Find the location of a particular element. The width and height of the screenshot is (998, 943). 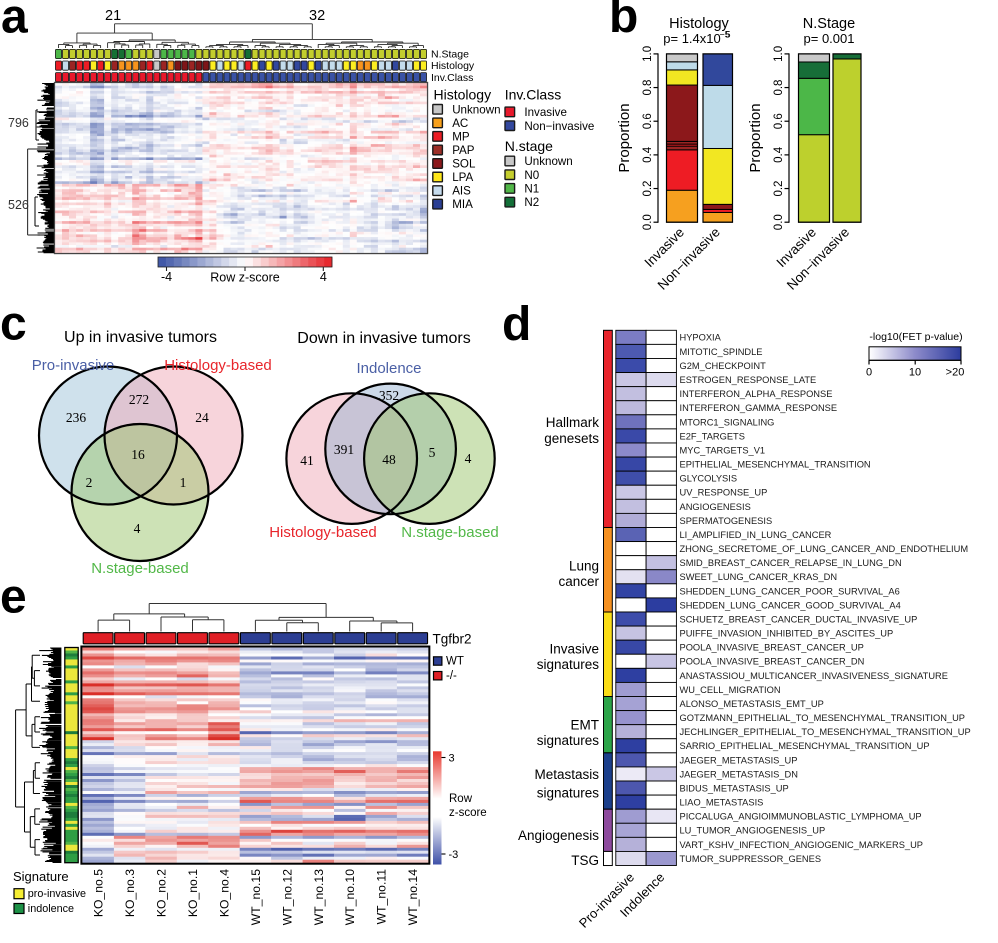

svg-text: Tgfbr2 is located at coordinates (452, 639).